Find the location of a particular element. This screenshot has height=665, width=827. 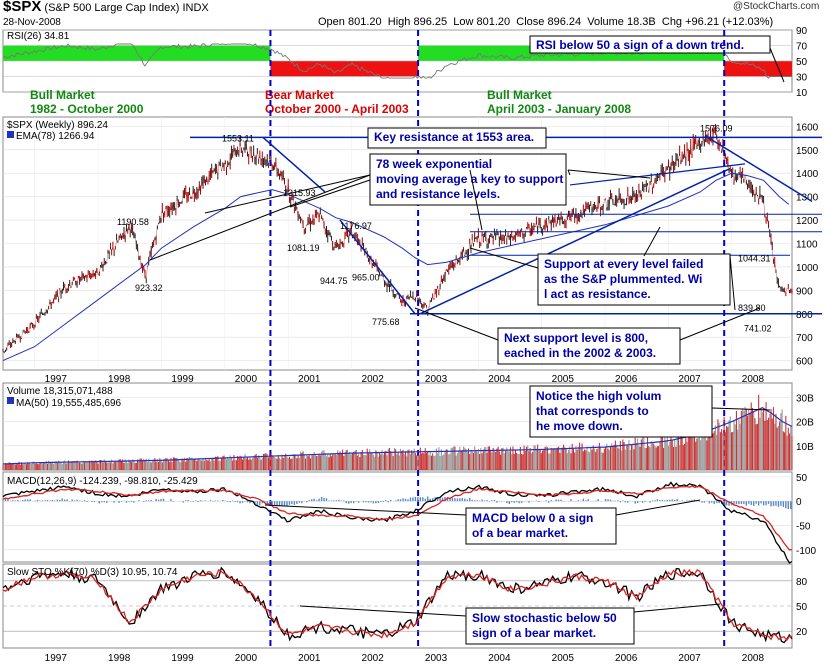

volume-ma-legend: MA(50) 19,555,485,696 is located at coordinates (69, 403).